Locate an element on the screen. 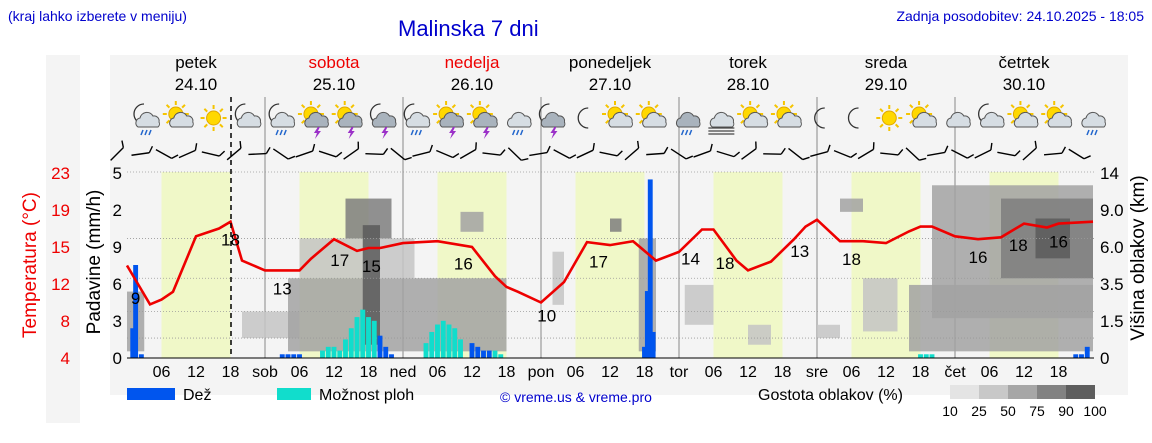 This screenshot has width=1152, height=443. moon-rain-icon is located at coordinates (417, 119).